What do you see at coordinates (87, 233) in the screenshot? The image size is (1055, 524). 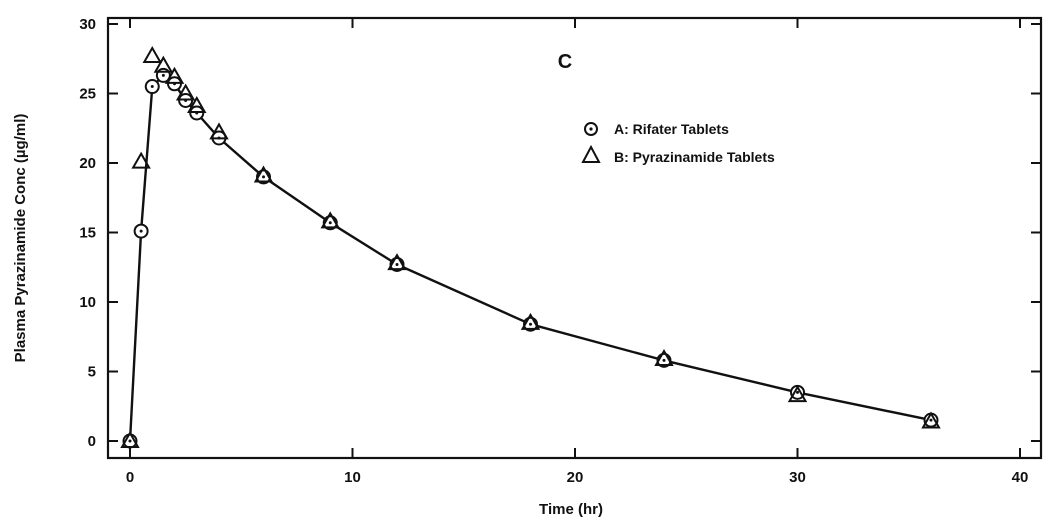 I see `y-tick-label: 15` at bounding box center [87, 233].